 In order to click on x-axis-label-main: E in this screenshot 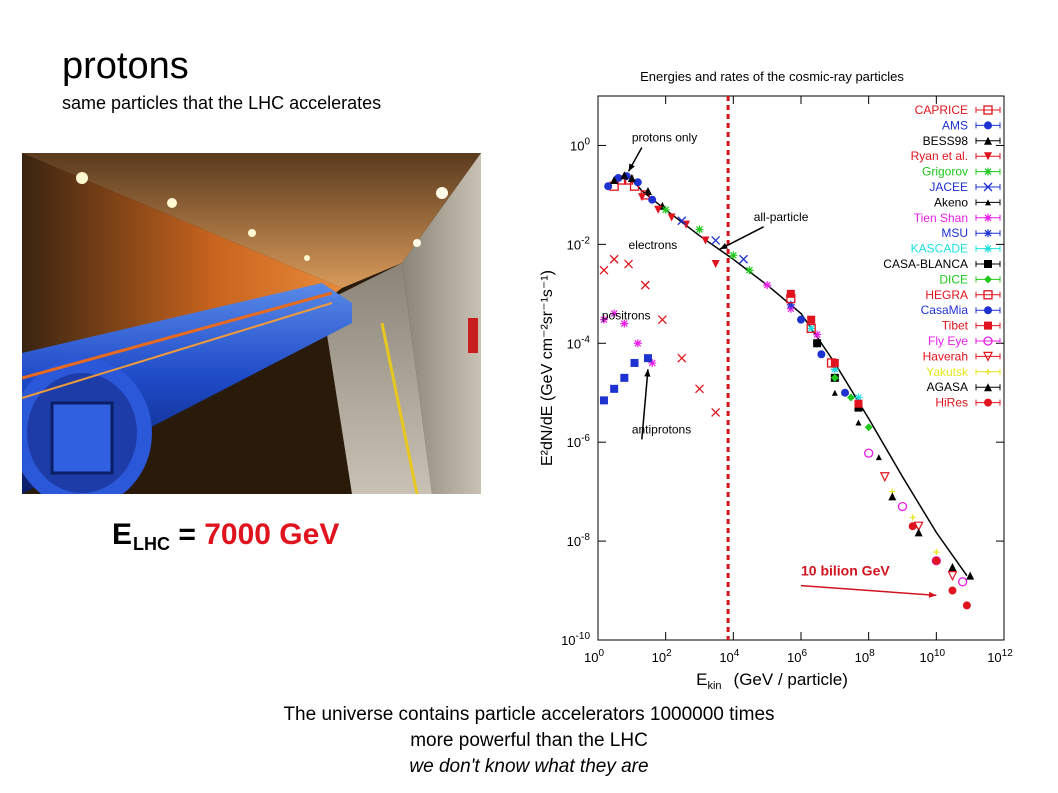, I will do `click(701, 679)`.